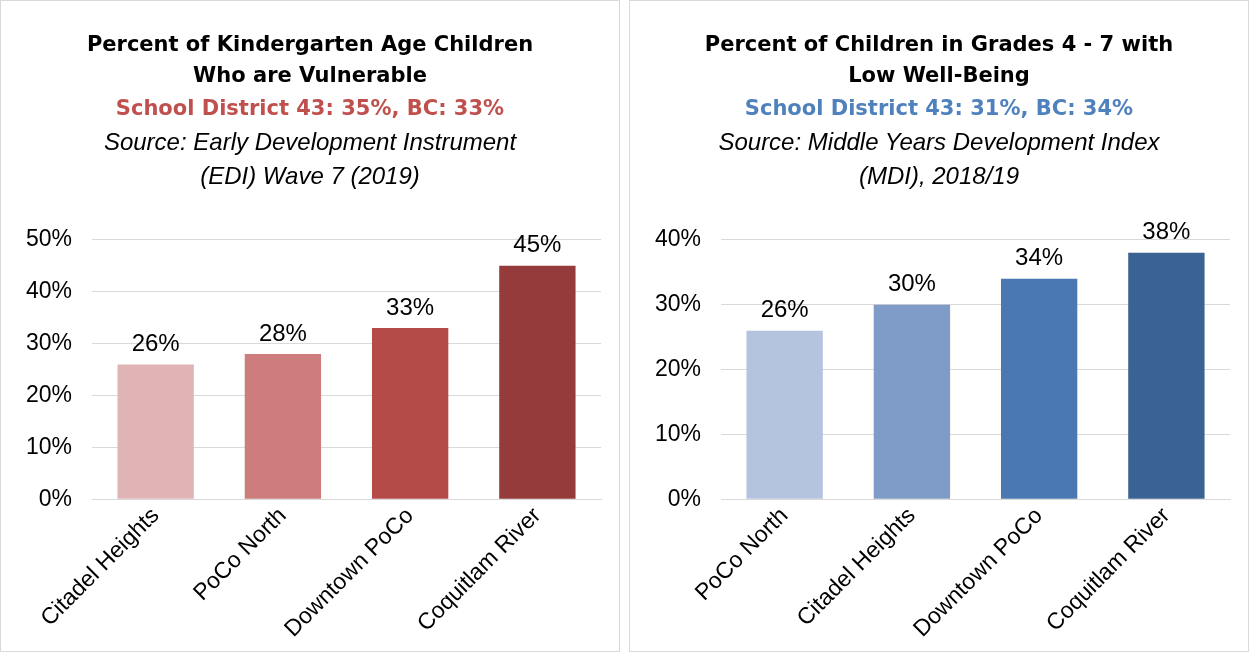 The image size is (1249, 654). What do you see at coordinates (939, 159) in the screenshot?
I see `source-note: Source: Middle Years Development Index (MDI), 2018/19` at bounding box center [939, 159].